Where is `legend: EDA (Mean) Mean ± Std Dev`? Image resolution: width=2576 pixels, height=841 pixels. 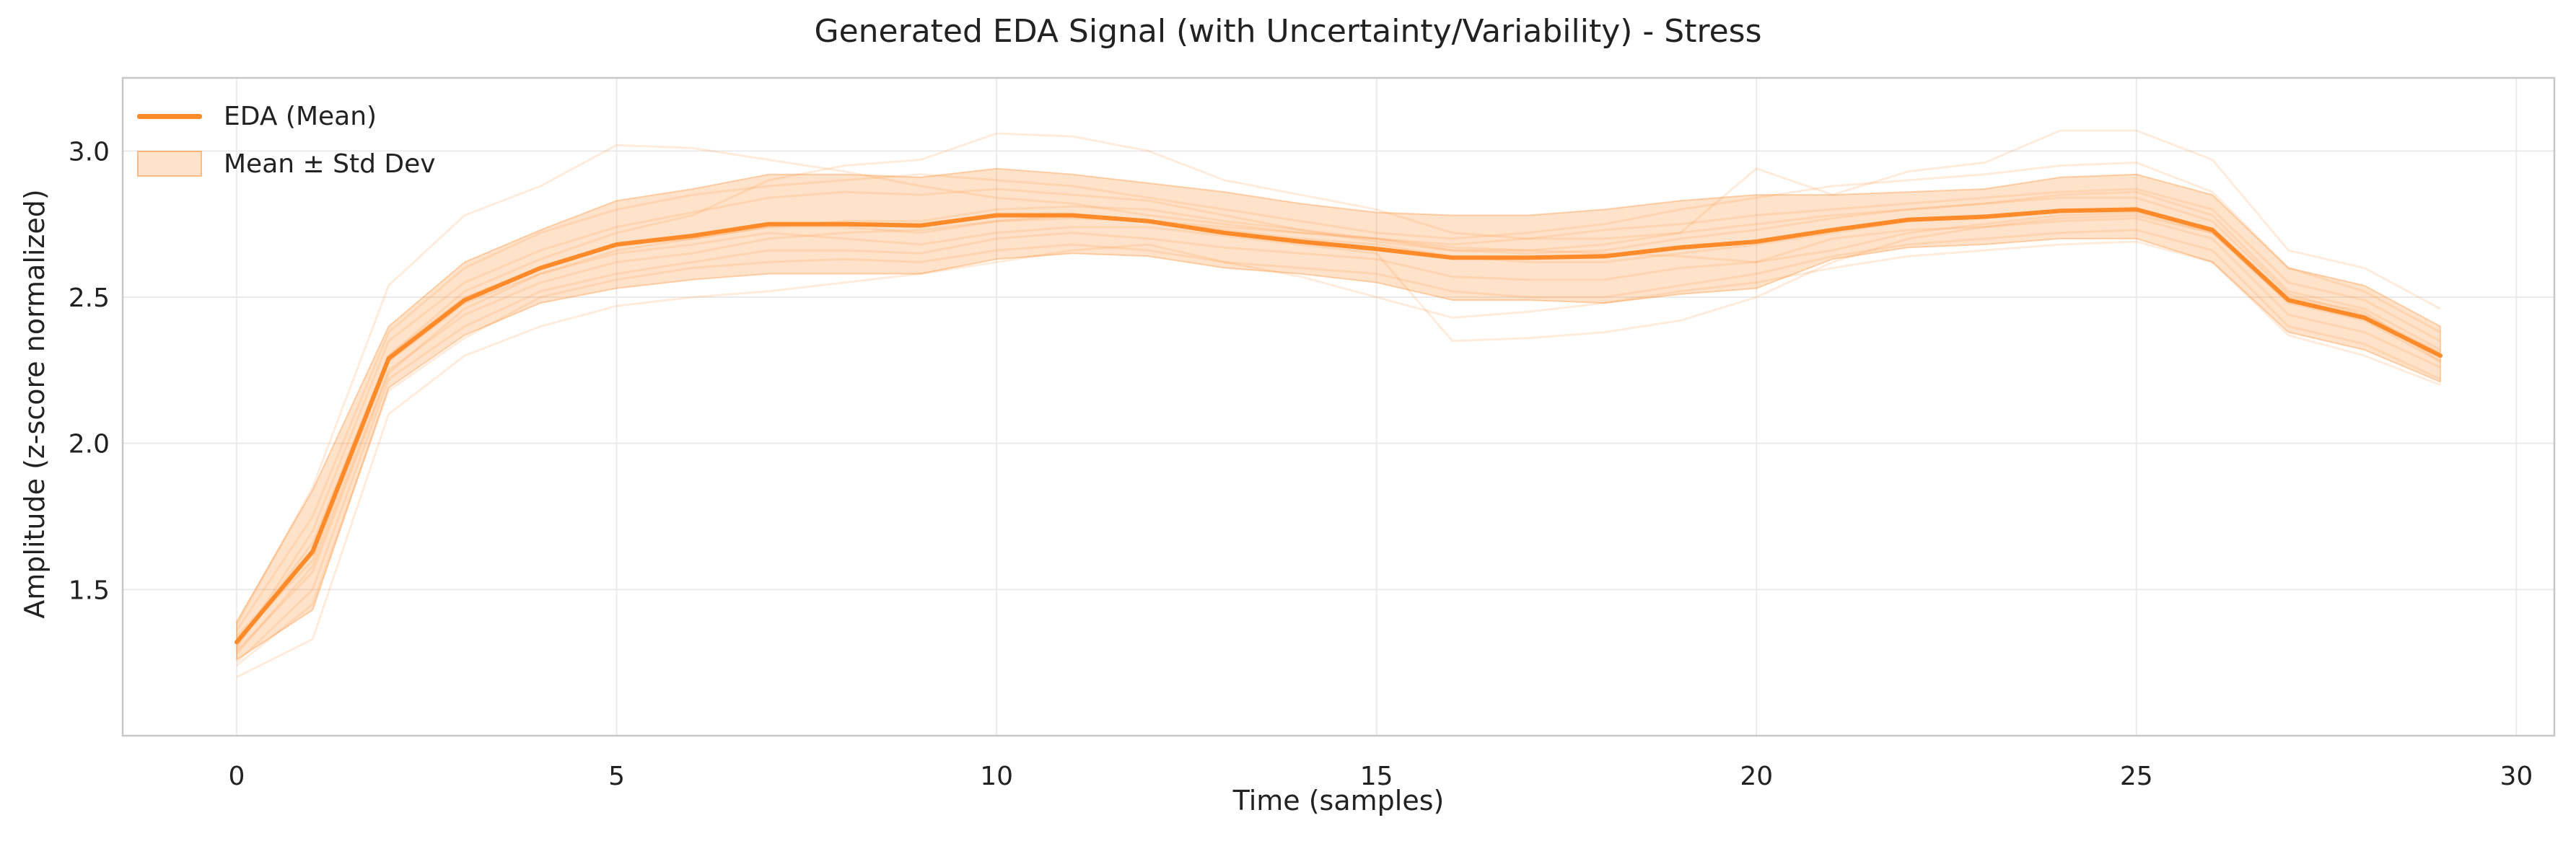
legend: EDA (Mean) Mean ± Std Dev is located at coordinates (286, 140).